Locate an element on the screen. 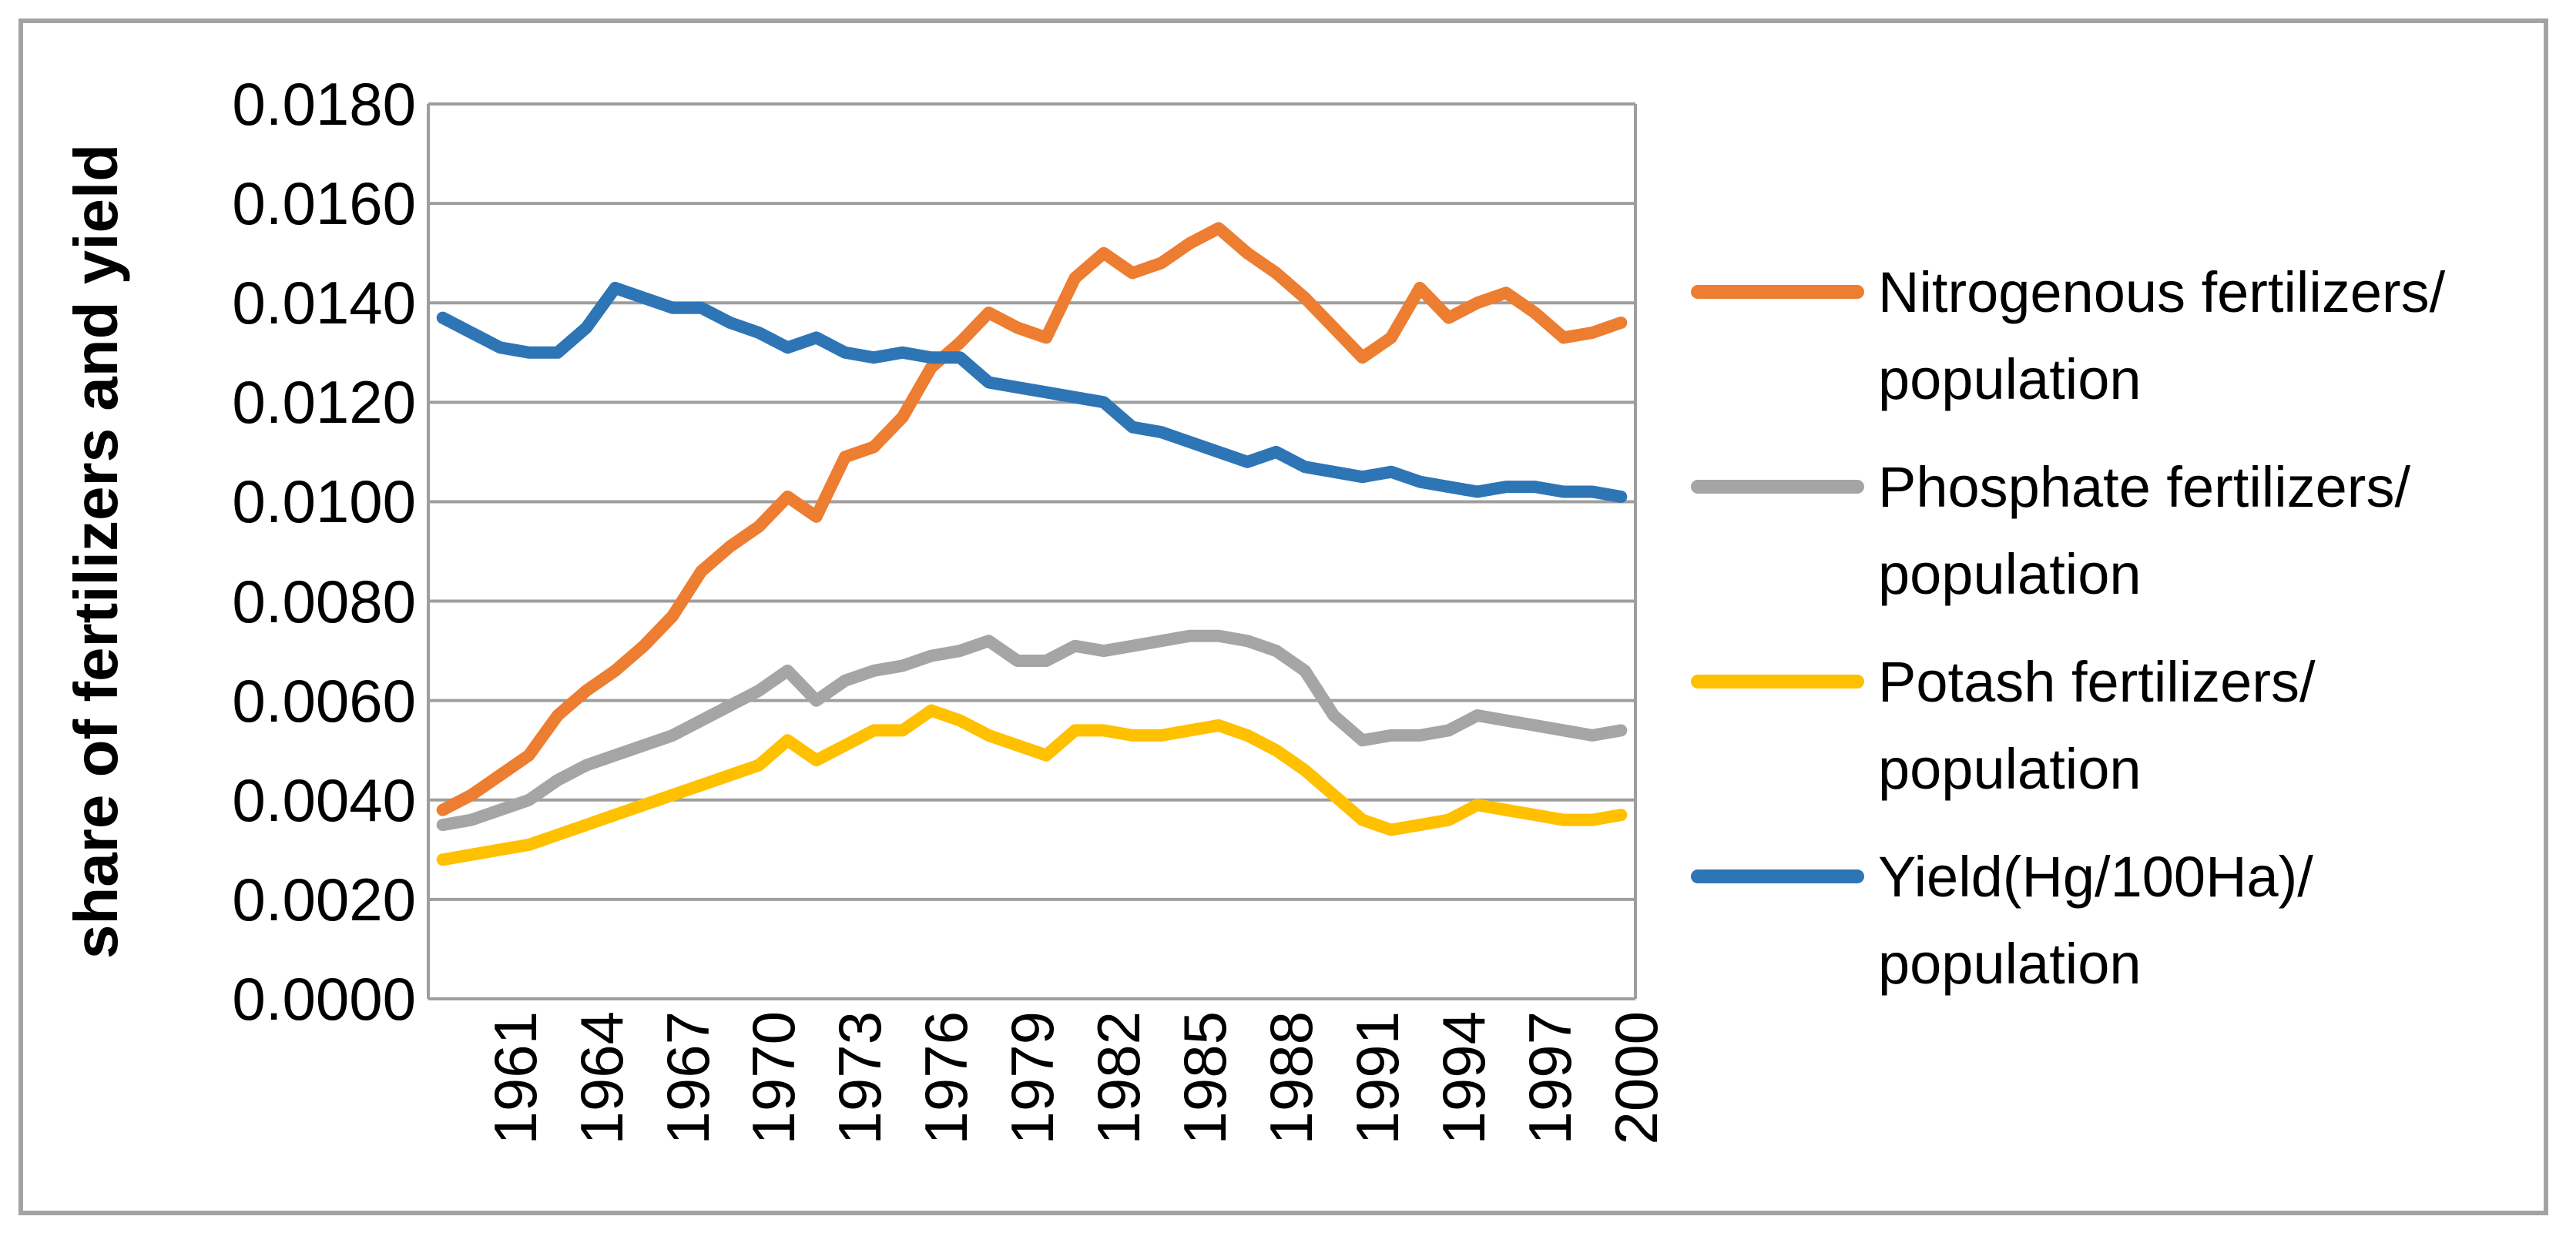 This screenshot has height=1243, width=2576. x-tick-label: 1979 is located at coordinates (1032, 1078).